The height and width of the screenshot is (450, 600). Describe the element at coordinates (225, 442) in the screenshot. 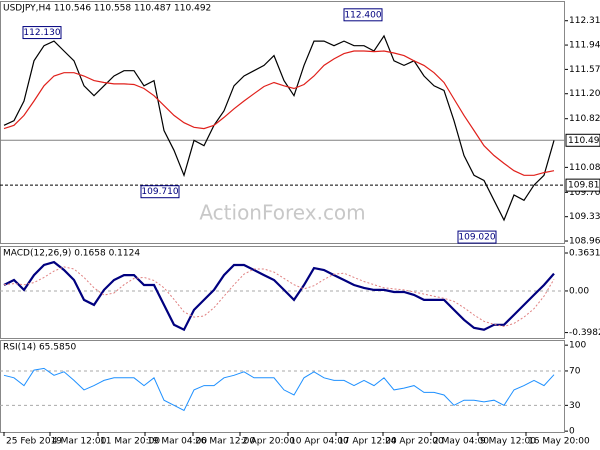

I see `x-tick-label: 26 Mar 12:00` at that location.